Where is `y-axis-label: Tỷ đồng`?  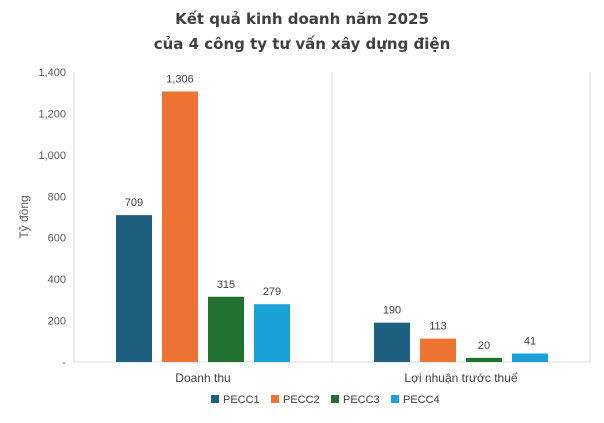
y-axis-label: Tỷ đồng is located at coordinates (24, 216).